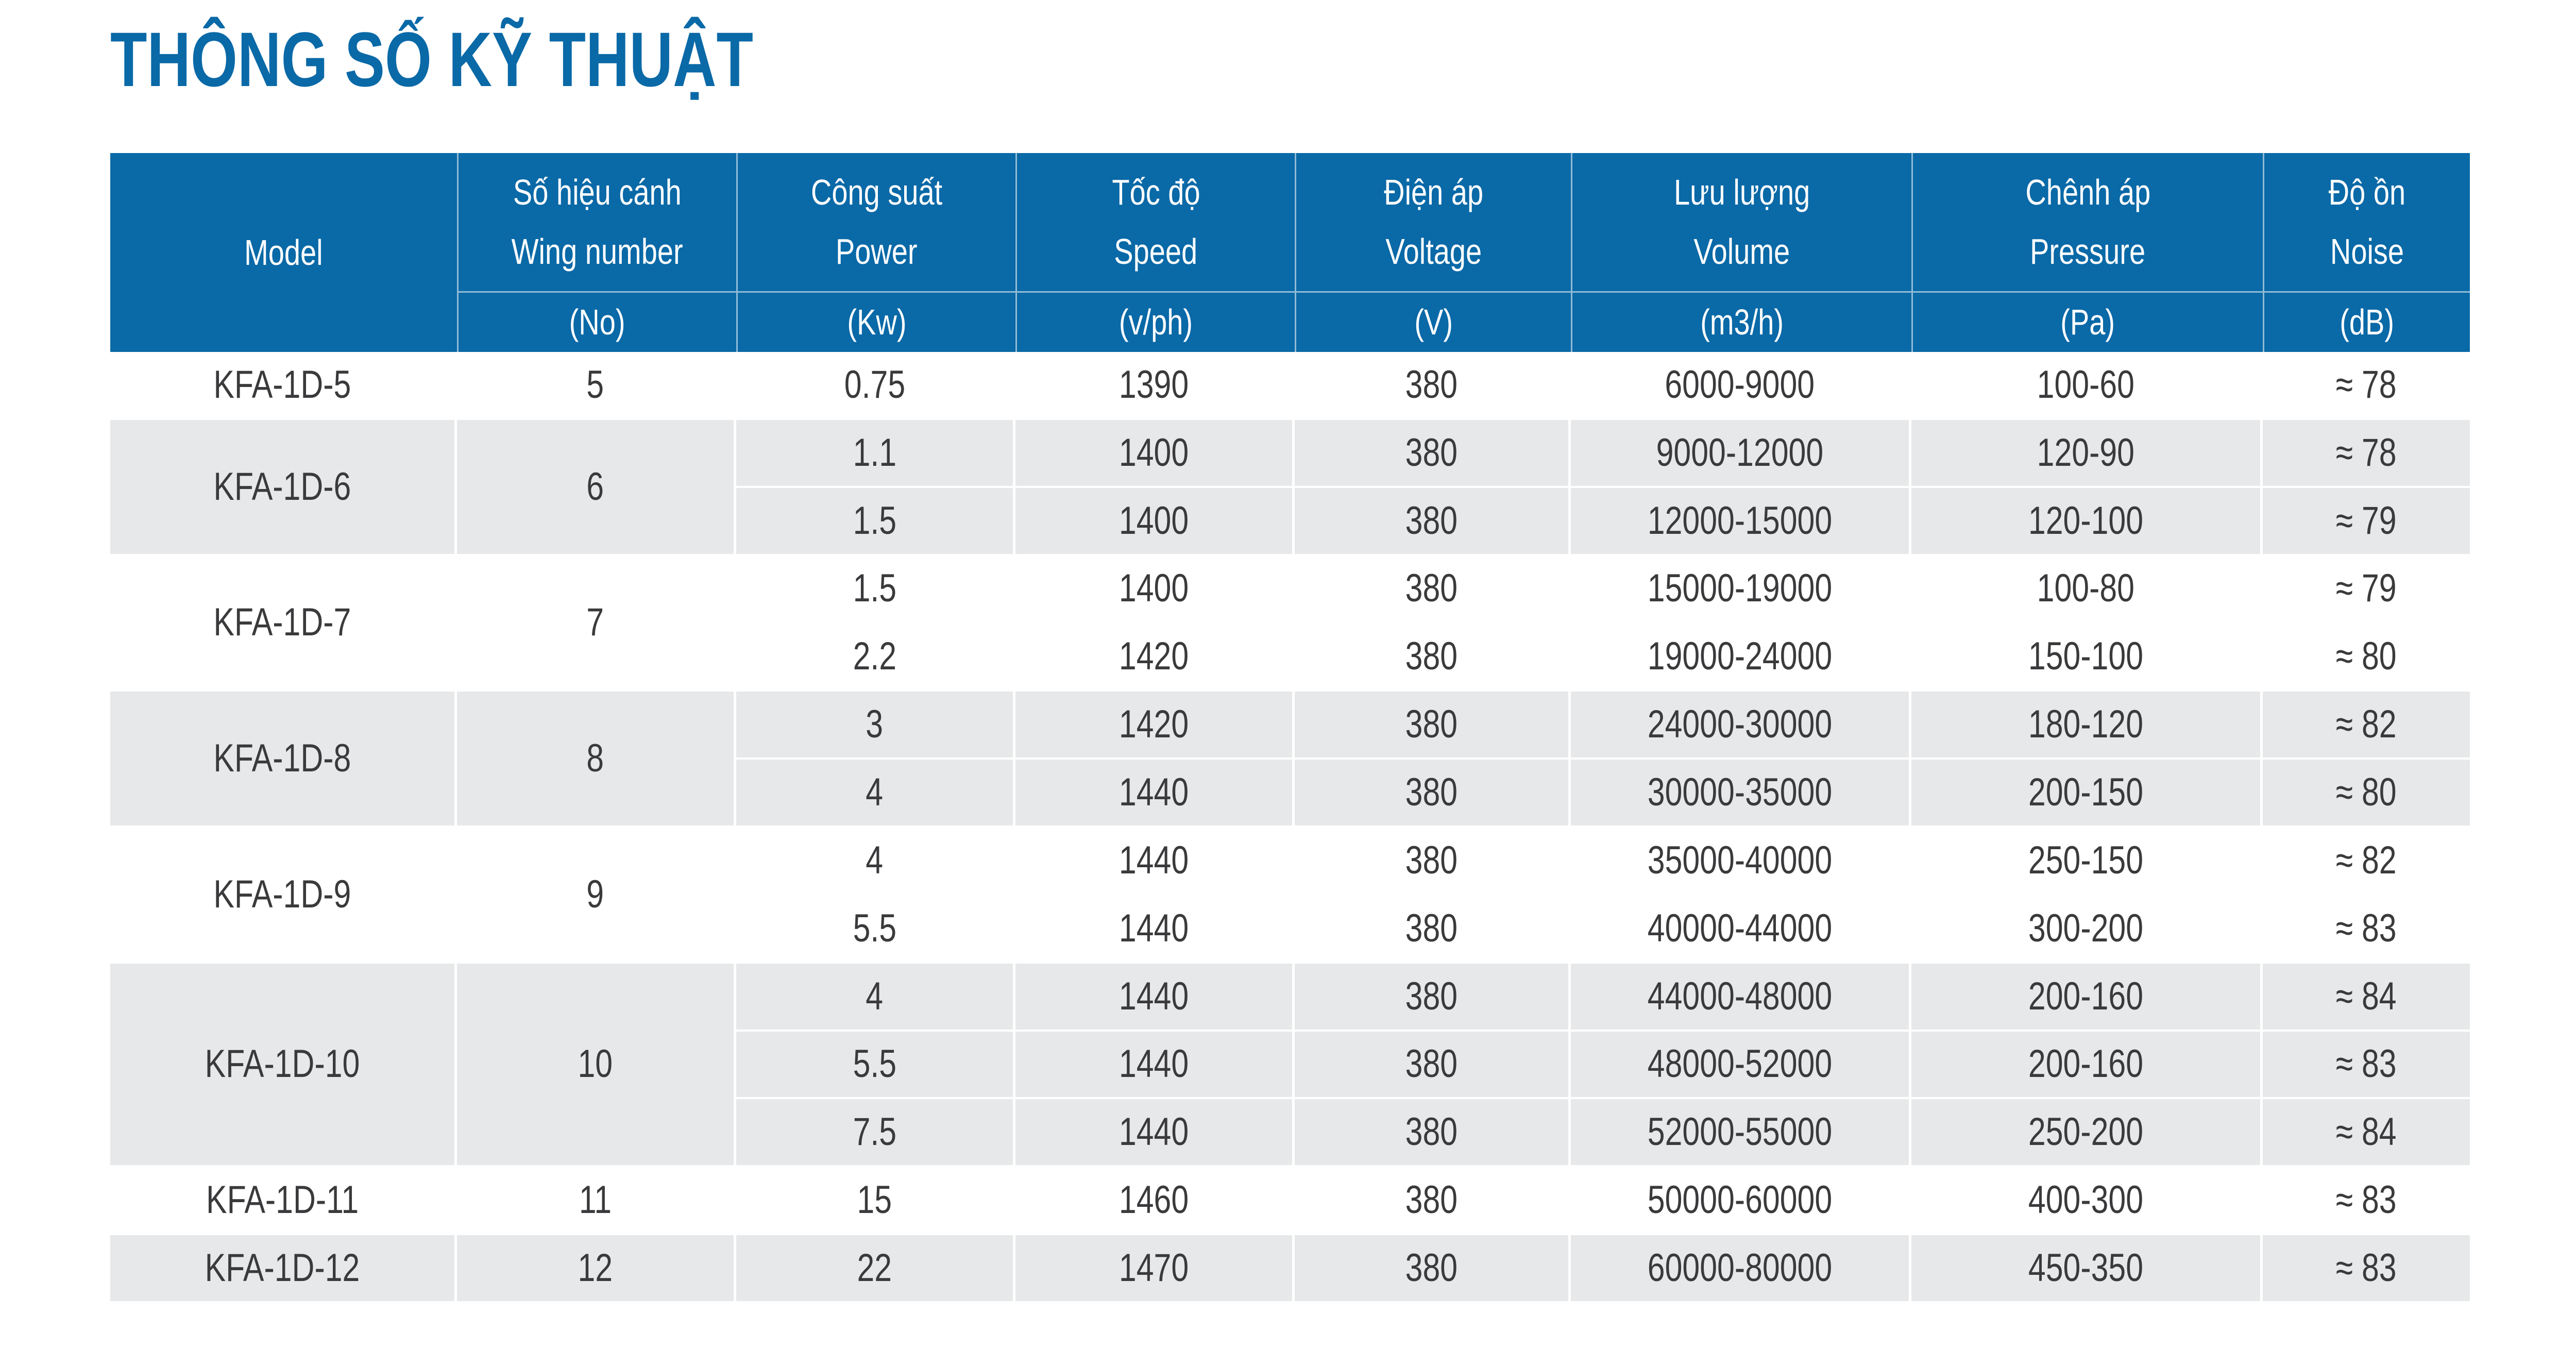  What do you see at coordinates (2088, 222) in the screenshot?
I see `header-labels-pressure: Chênh áp Pressure` at bounding box center [2088, 222].